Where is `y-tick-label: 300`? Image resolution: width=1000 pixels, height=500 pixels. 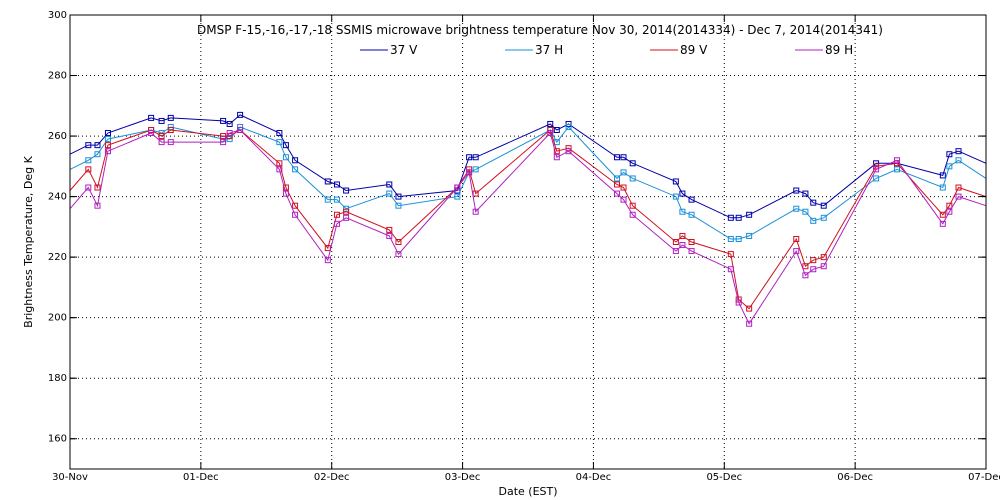
y-tick-label: 300 is located at coordinates (57, 15).